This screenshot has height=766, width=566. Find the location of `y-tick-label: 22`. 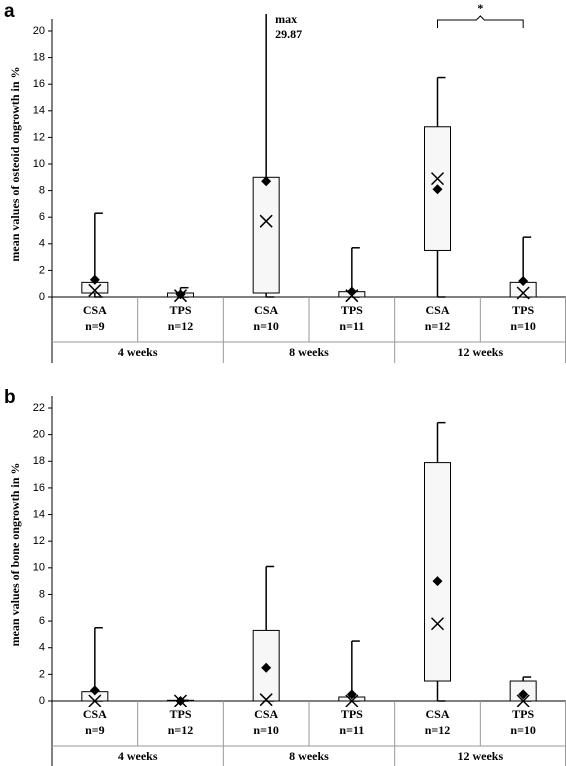

y-tick-label: 22 is located at coordinates (39, 408).